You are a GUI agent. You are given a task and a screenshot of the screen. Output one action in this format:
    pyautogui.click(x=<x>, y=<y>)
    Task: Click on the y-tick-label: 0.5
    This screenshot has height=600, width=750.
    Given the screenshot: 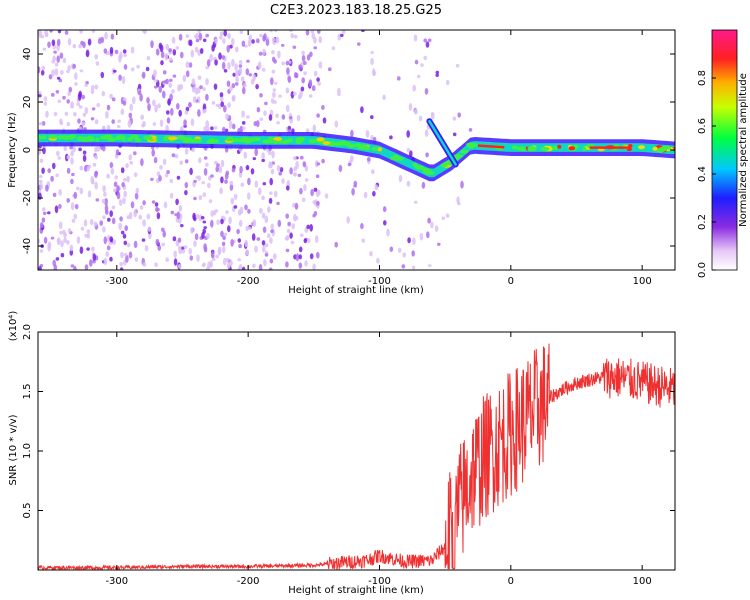 What is the action you would take?
    pyautogui.click(x=27, y=511)
    